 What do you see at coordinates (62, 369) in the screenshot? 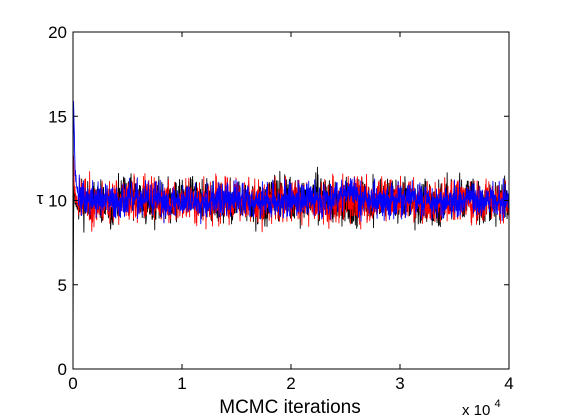
I see `y-tick-label: 0` at bounding box center [62, 369].